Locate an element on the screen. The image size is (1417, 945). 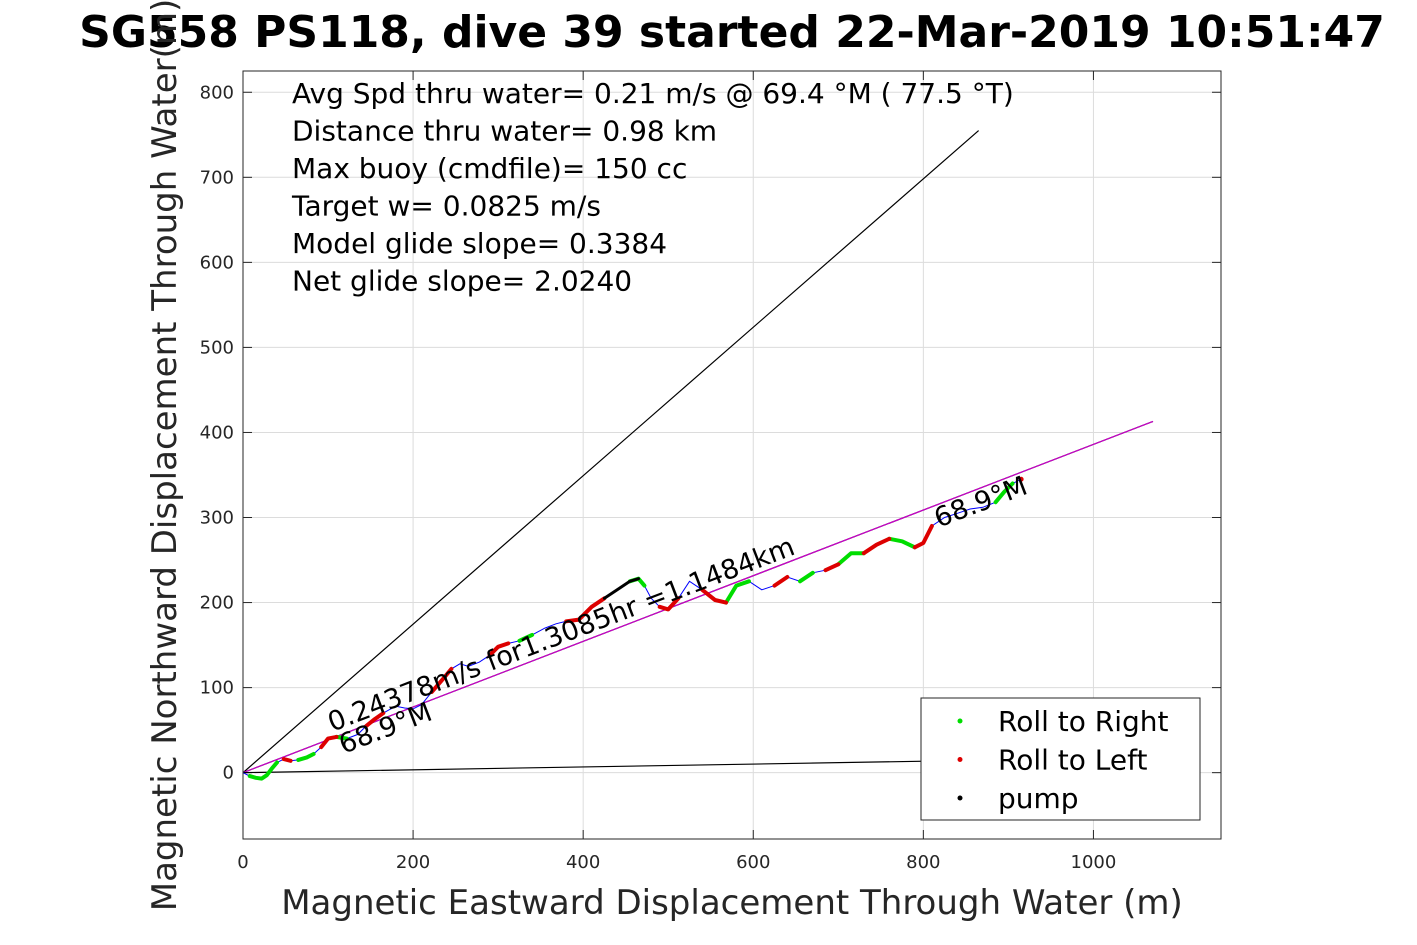
y-tick-label: 800 is located at coordinates (217, 92).